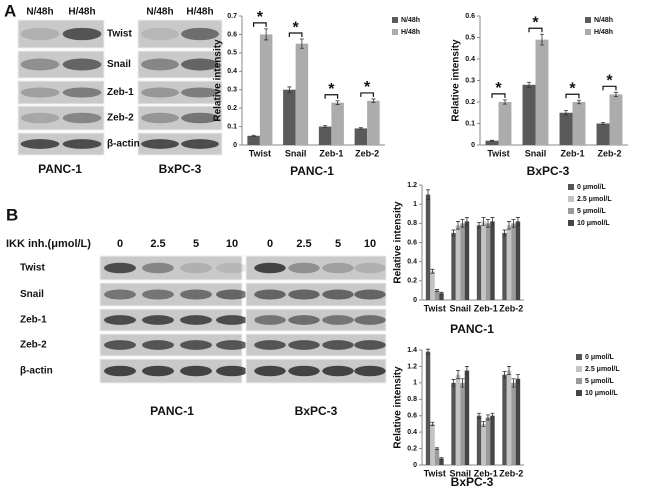 This screenshot has width=661, height=489. What do you see at coordinates (470, 102) in the screenshot?
I see `y-tick-label: 0.2` at bounding box center [470, 102].